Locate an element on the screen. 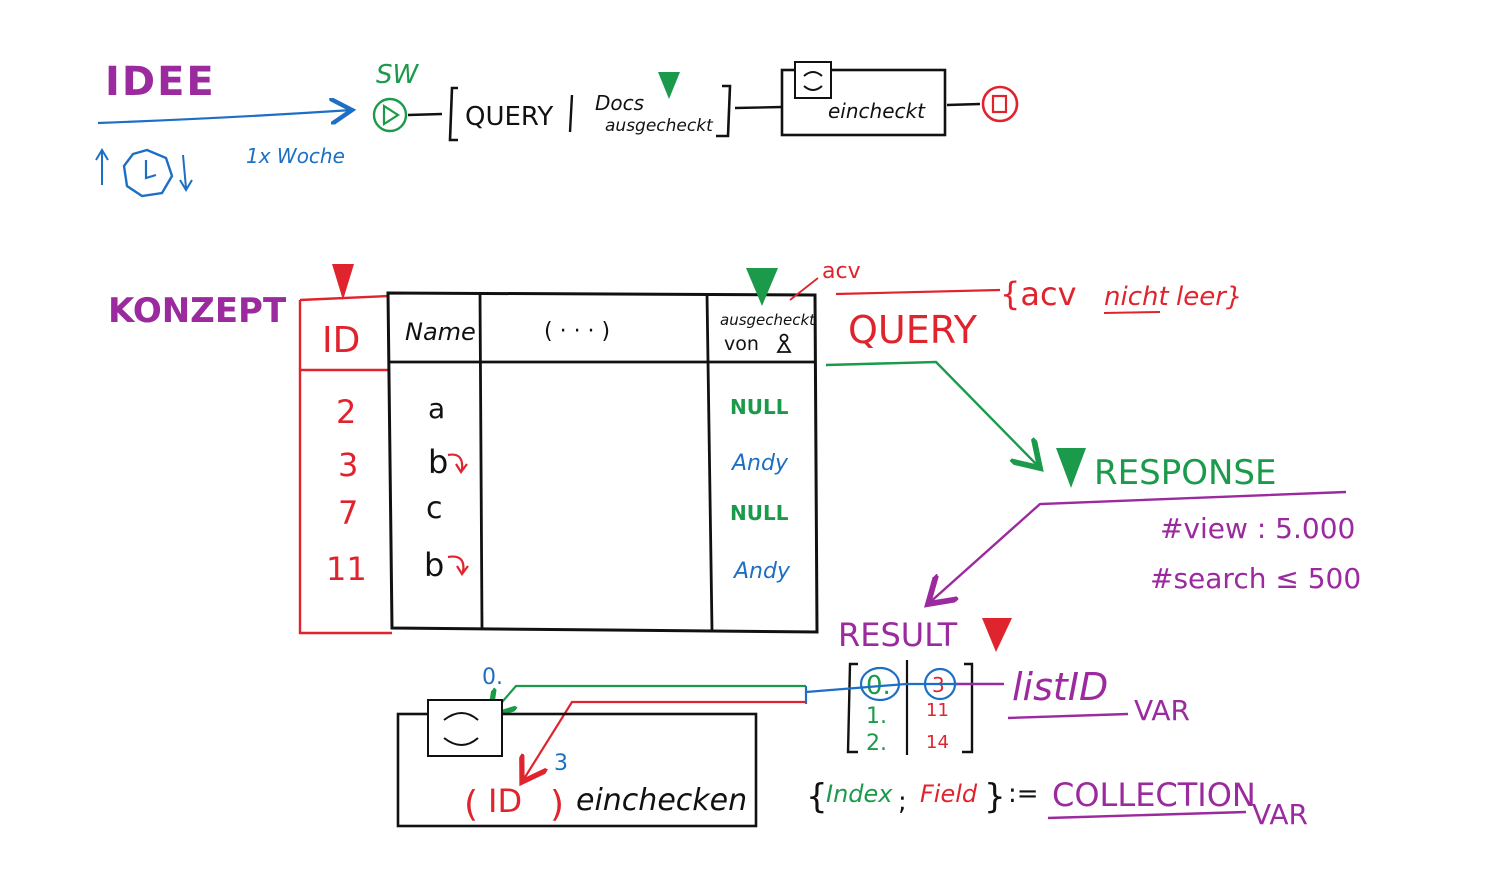 The image size is (1496, 895). filter-nicht: nicht is located at coordinates (1136, 297).